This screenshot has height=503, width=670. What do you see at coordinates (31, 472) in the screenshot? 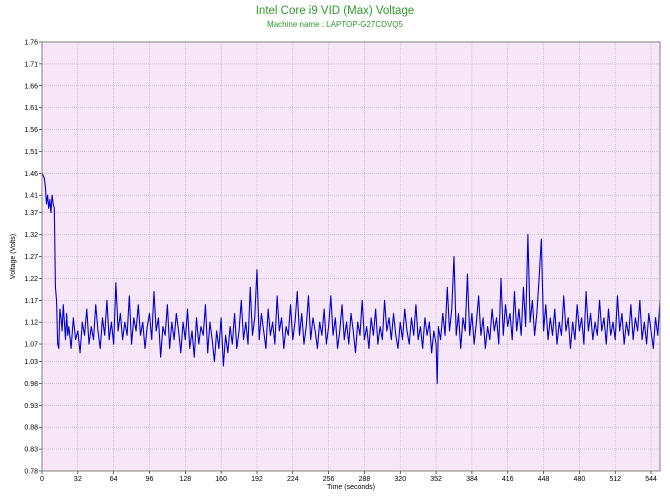
I see `y-tick-label: 0.78` at bounding box center [31, 472].